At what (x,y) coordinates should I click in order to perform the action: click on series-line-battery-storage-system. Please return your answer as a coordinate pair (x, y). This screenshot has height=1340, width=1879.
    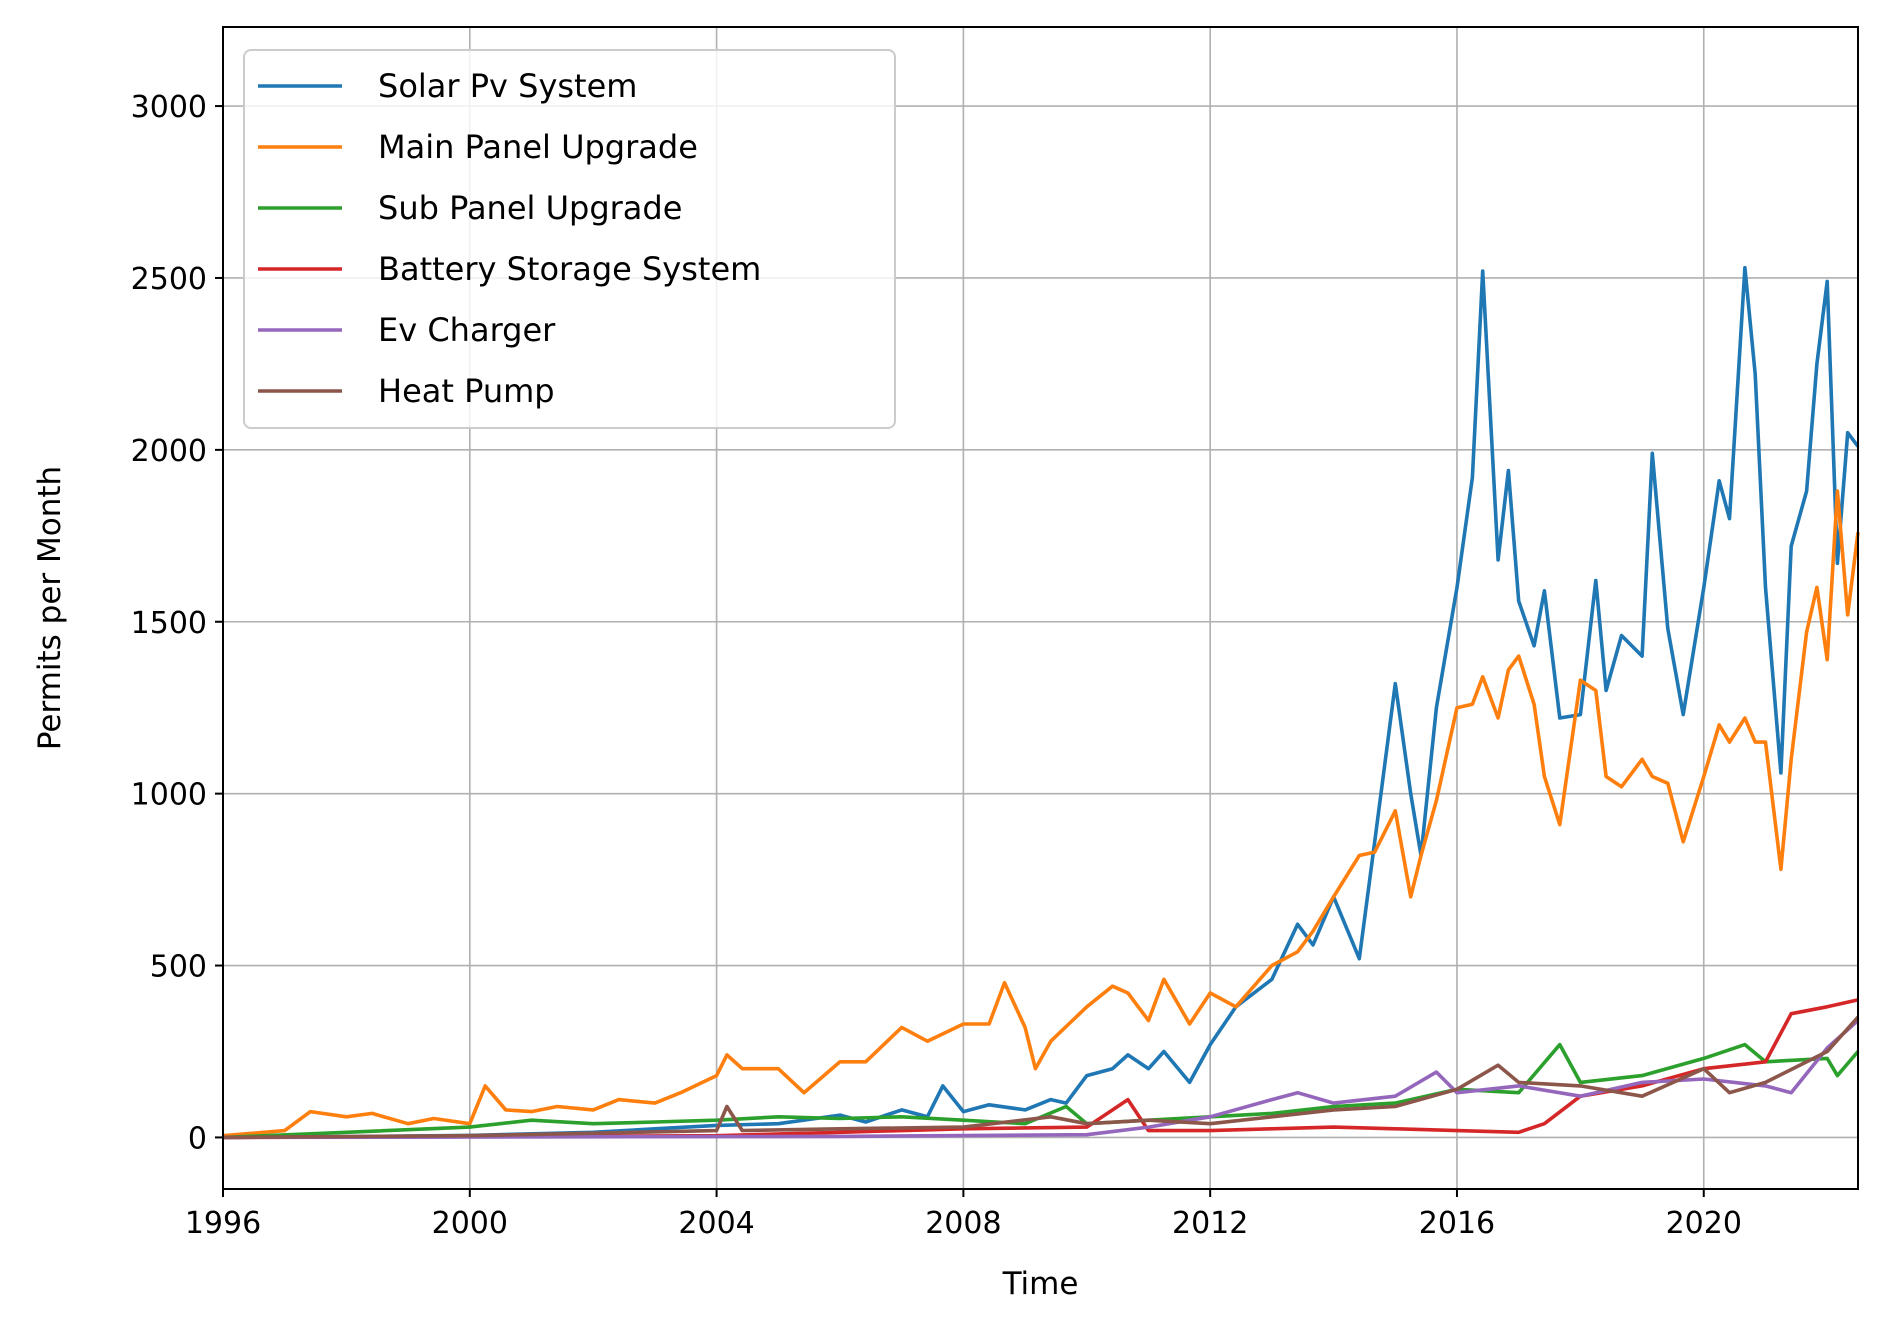
    Looking at the image, I should click on (1040, 1069).